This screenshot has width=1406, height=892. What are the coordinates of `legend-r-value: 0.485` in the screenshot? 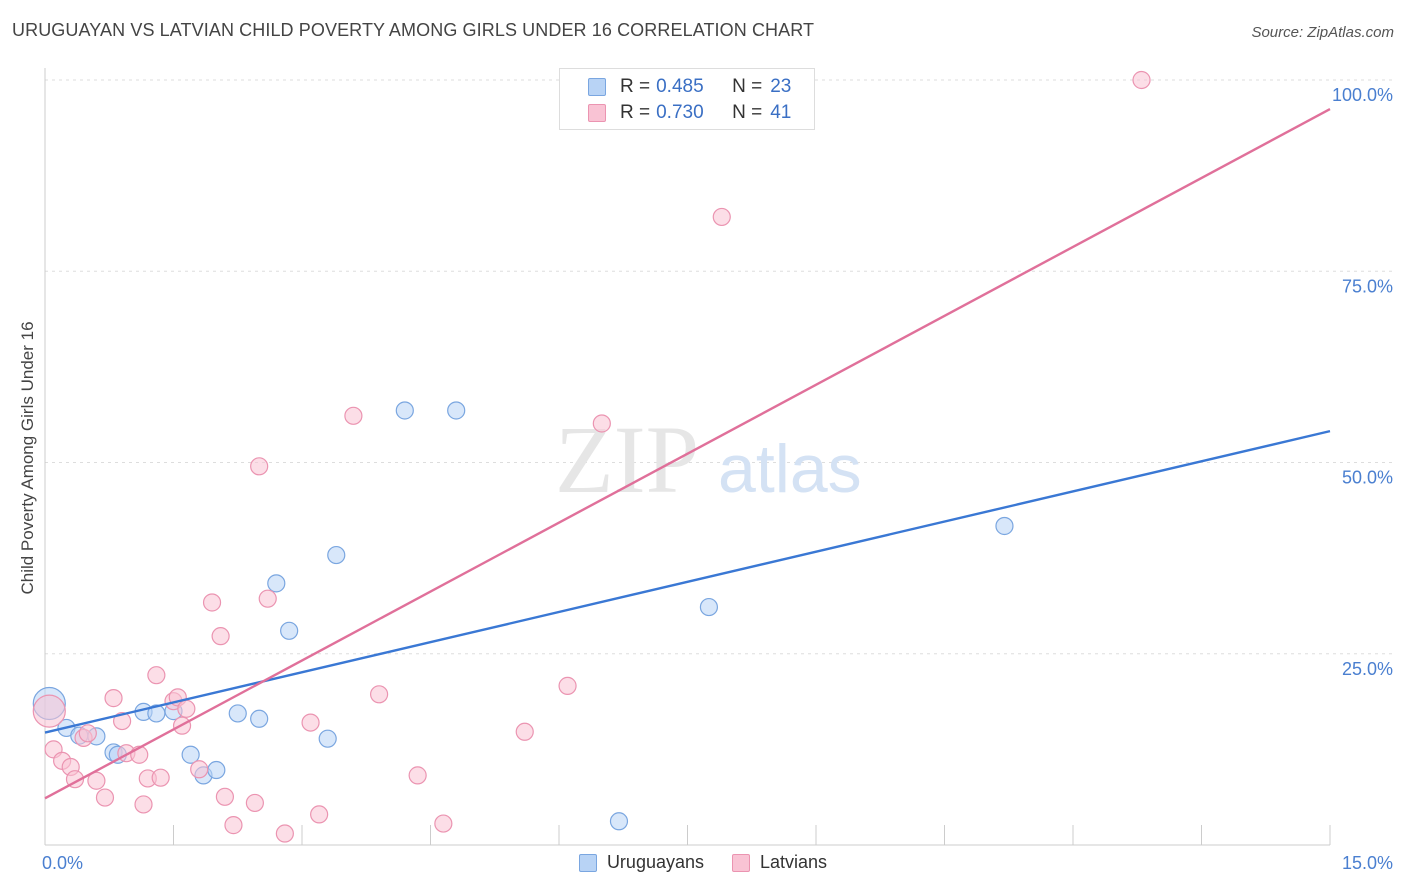 It's located at (680, 86).